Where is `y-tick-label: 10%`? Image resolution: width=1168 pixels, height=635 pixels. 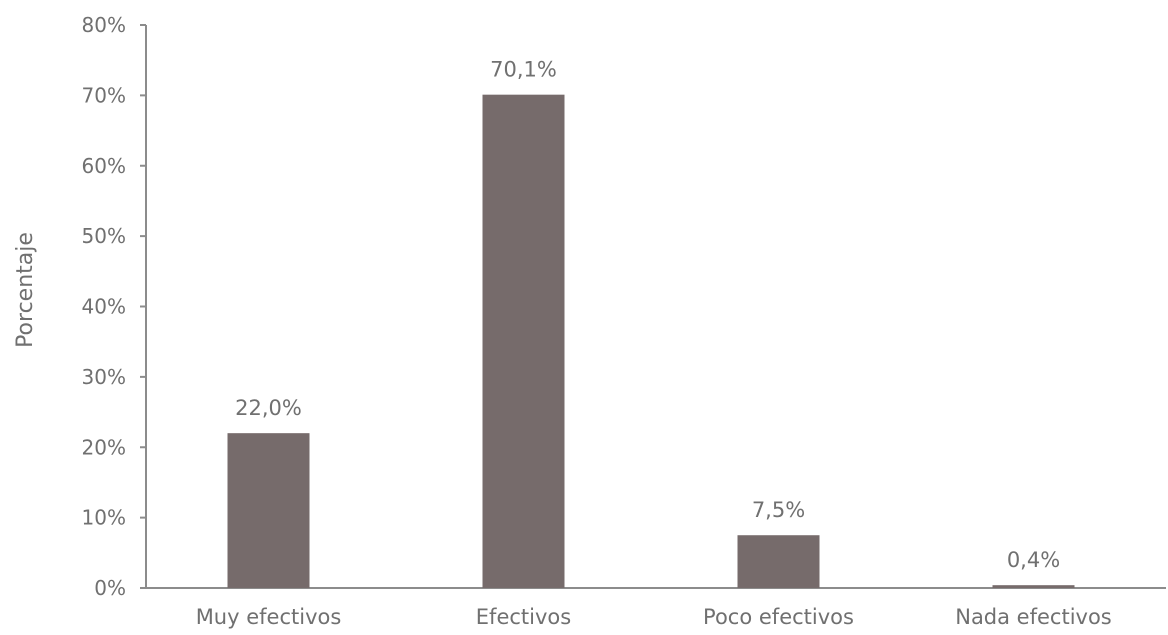 y-tick-label: 10% is located at coordinates (104, 518).